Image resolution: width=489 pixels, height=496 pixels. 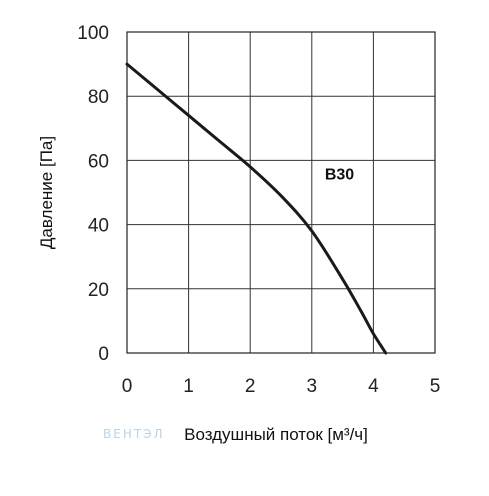 I want to click on y-tick-label: 40, so click(x=98, y=226).